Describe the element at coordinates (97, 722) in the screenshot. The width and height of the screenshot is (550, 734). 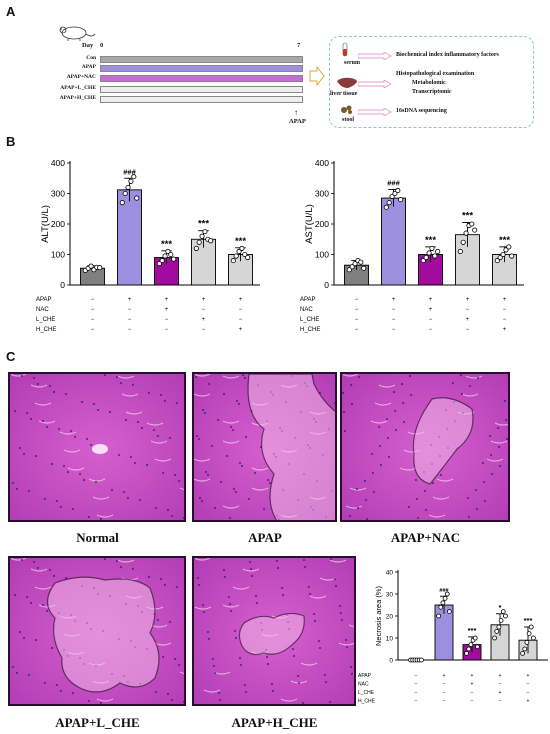
I see `micrograph-label: APAP+L_CHE` at that location.